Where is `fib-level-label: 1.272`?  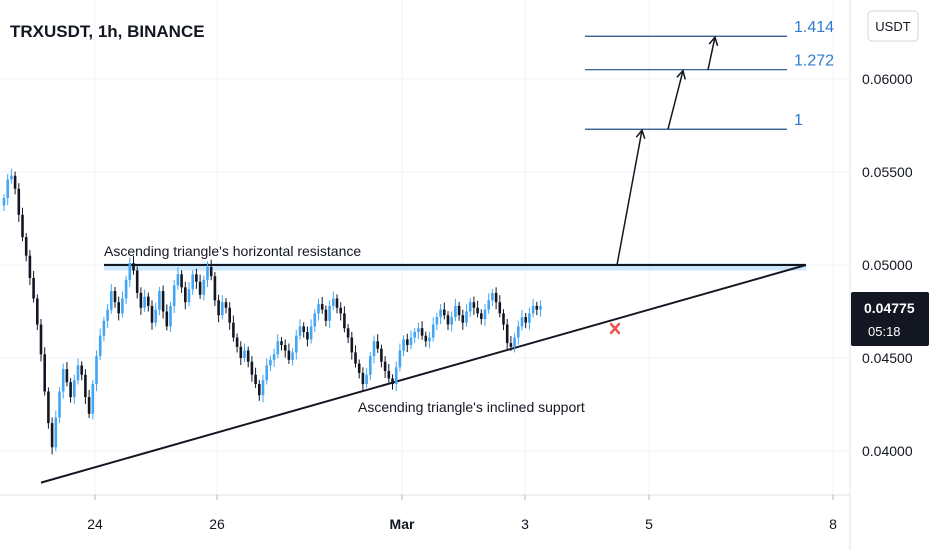 fib-level-label: 1.272 is located at coordinates (814, 61).